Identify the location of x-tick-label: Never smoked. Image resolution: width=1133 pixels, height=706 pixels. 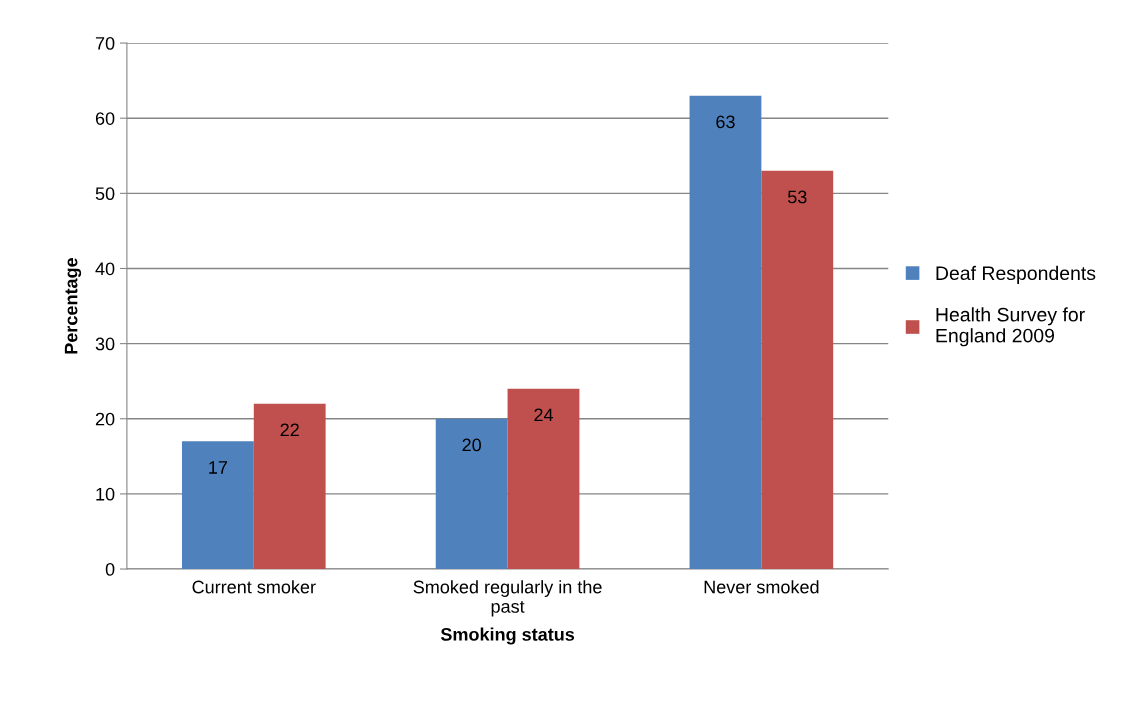
(761, 587).